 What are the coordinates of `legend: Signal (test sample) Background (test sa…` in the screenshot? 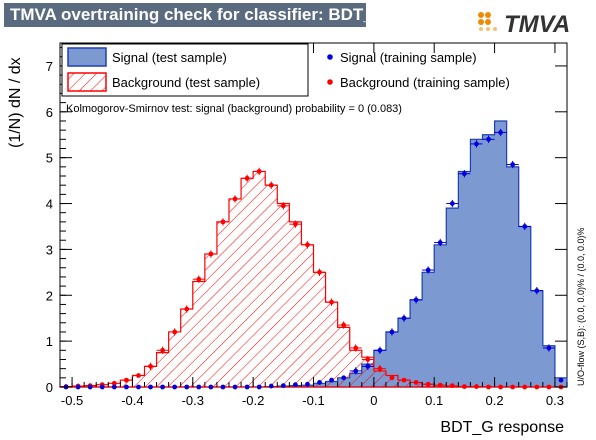 It's located at (285, 70).